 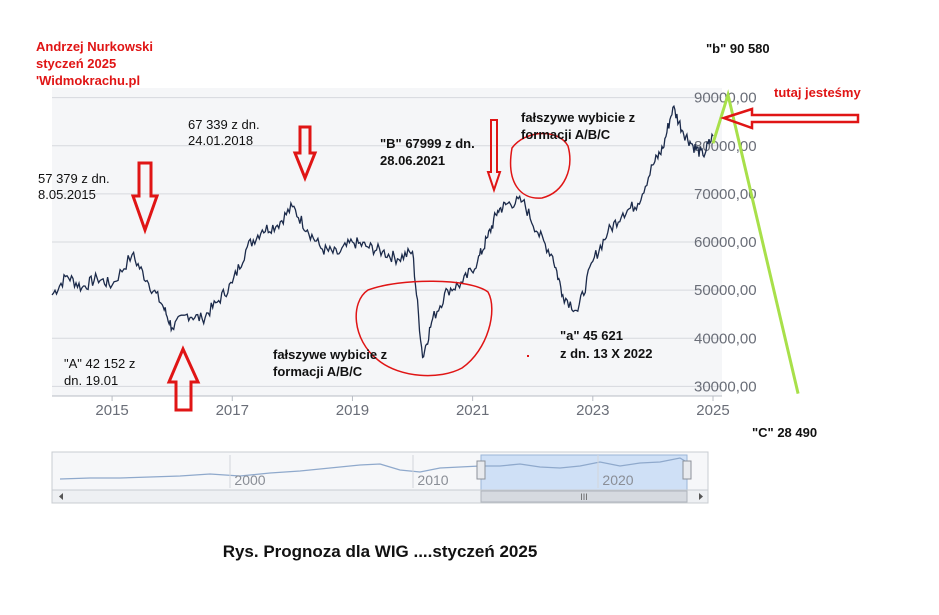 What do you see at coordinates (412, 160) in the screenshot?
I see `annotation-line: 28.06.2021` at bounding box center [412, 160].